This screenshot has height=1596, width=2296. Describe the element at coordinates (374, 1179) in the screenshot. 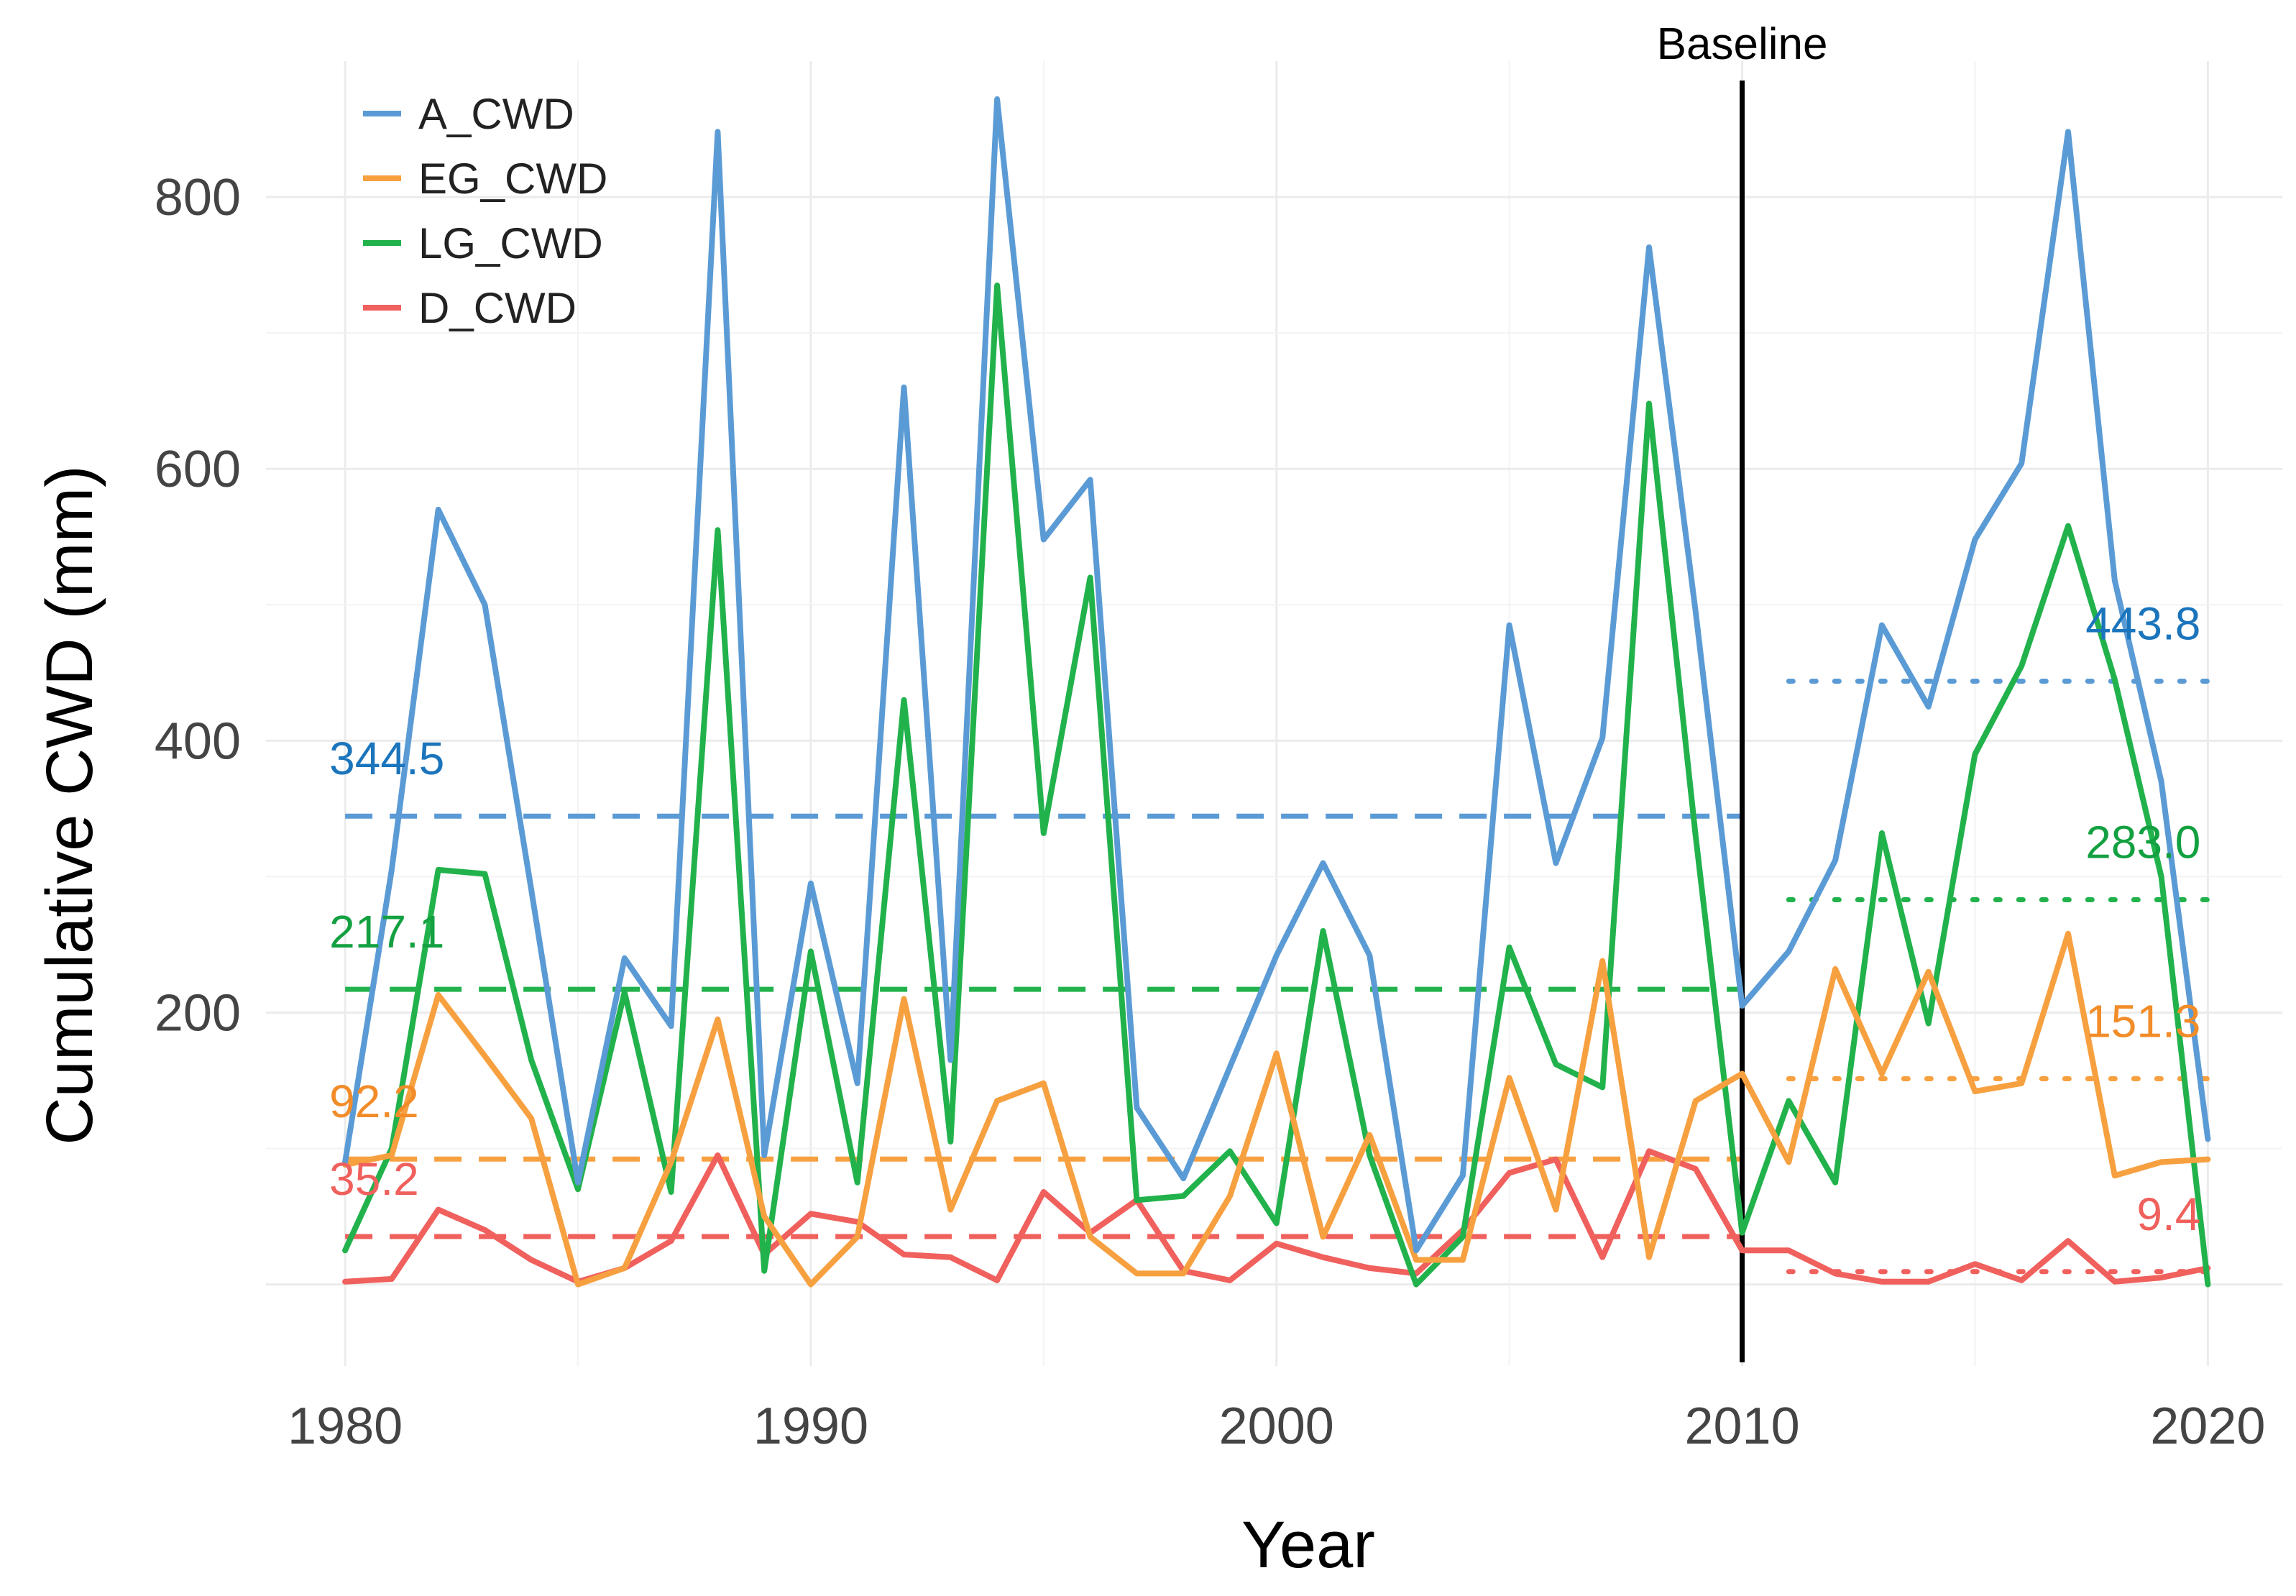

I see `mean-label-d-cwd: 35.2` at that location.